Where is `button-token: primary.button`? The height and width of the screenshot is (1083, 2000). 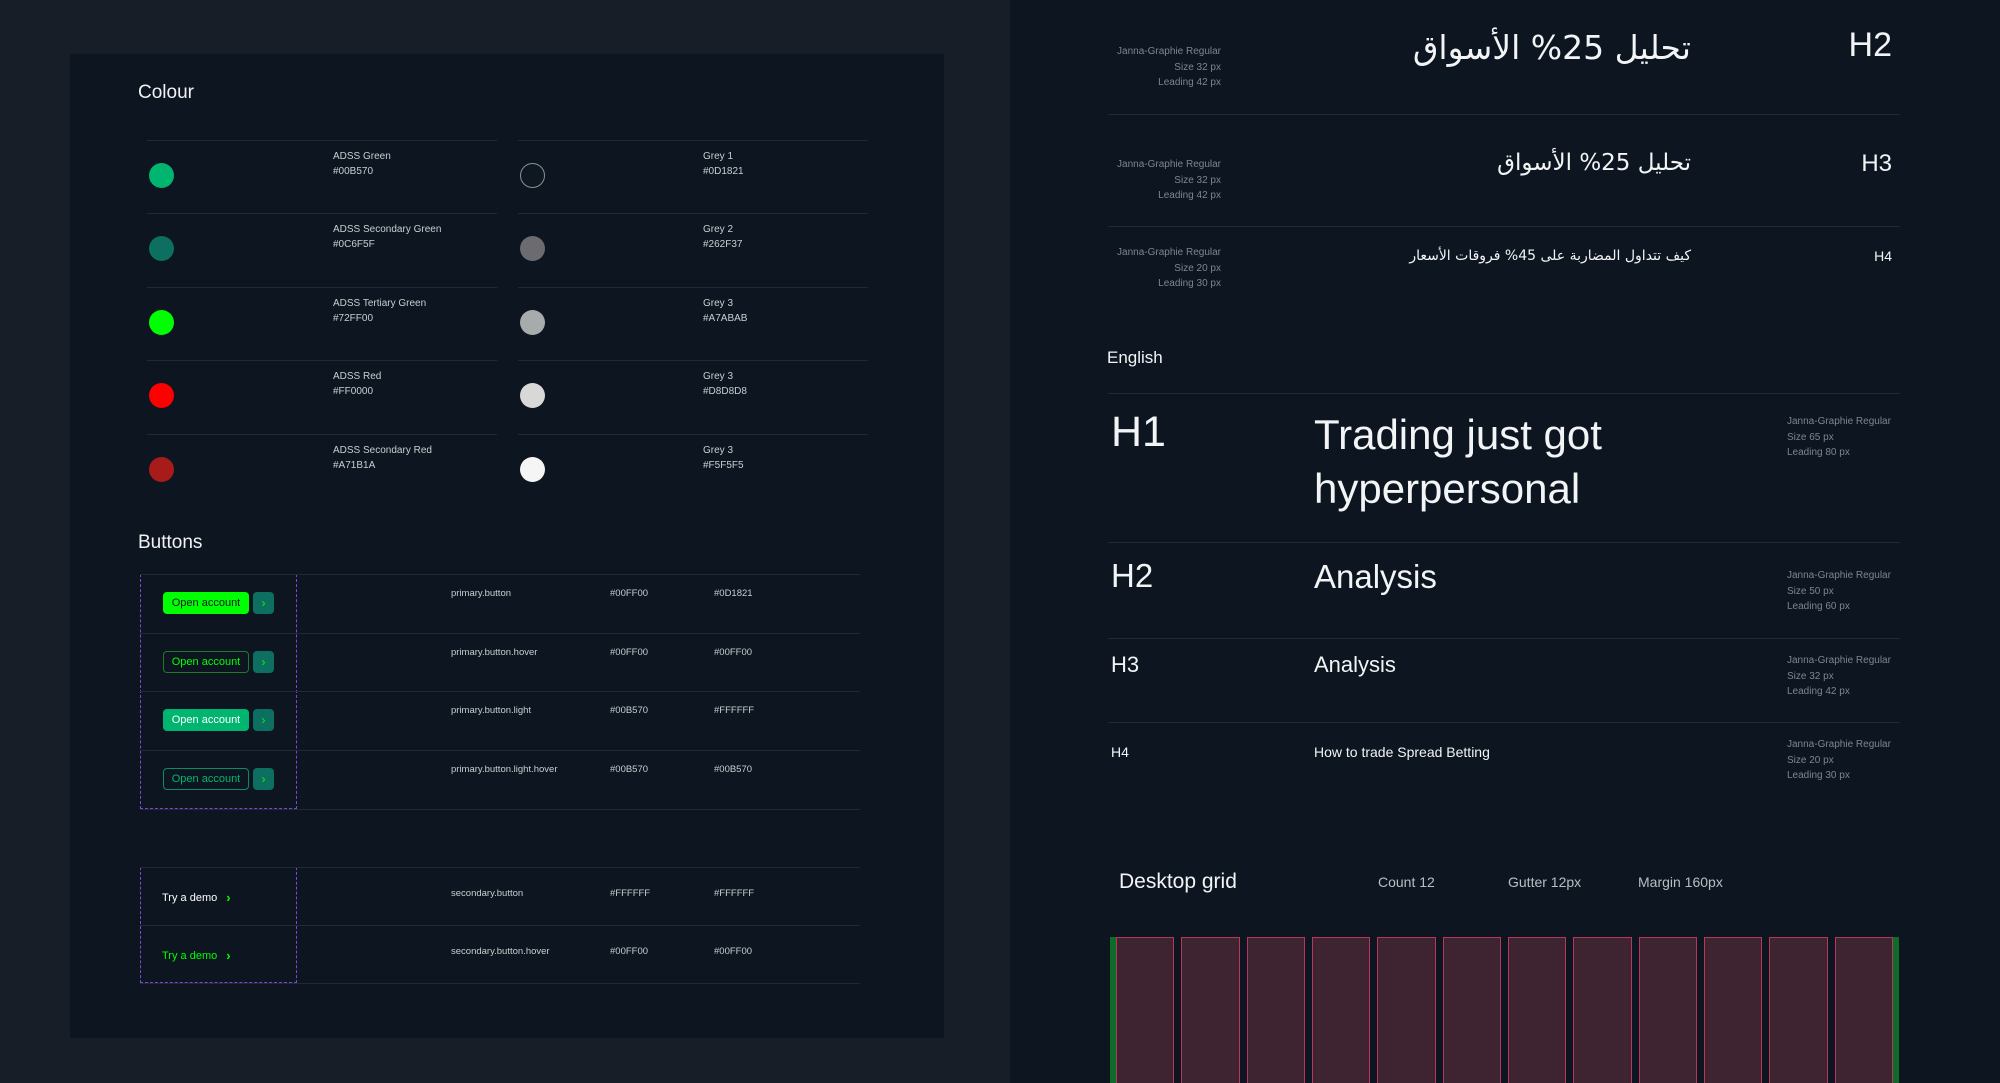 button-token: primary.button is located at coordinates (481, 593).